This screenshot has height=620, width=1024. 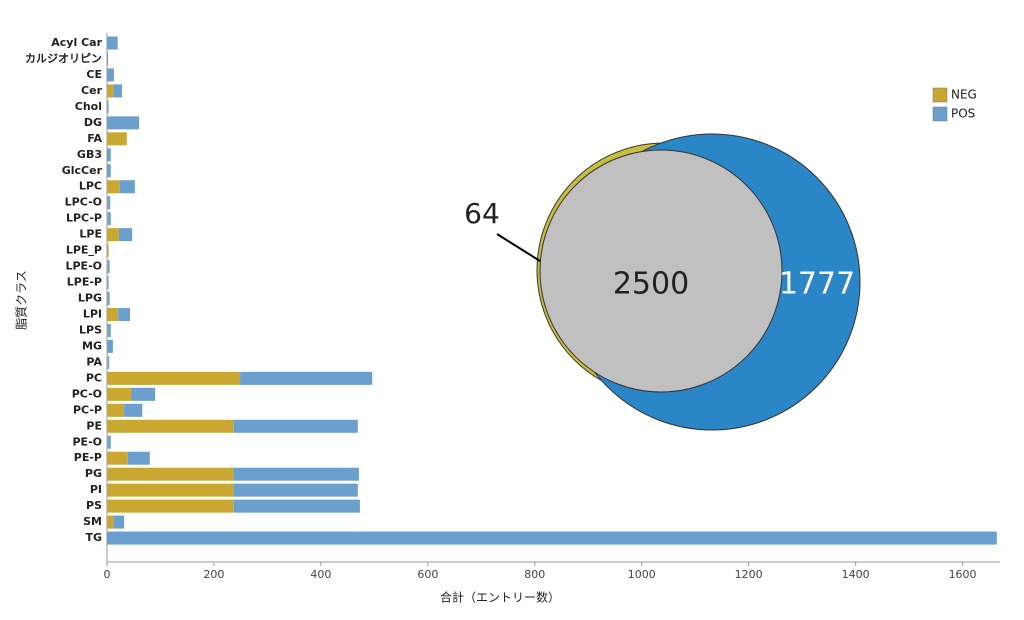 What do you see at coordinates (88, 441) in the screenshot?
I see `y-tick-label: PE-O` at bounding box center [88, 441].